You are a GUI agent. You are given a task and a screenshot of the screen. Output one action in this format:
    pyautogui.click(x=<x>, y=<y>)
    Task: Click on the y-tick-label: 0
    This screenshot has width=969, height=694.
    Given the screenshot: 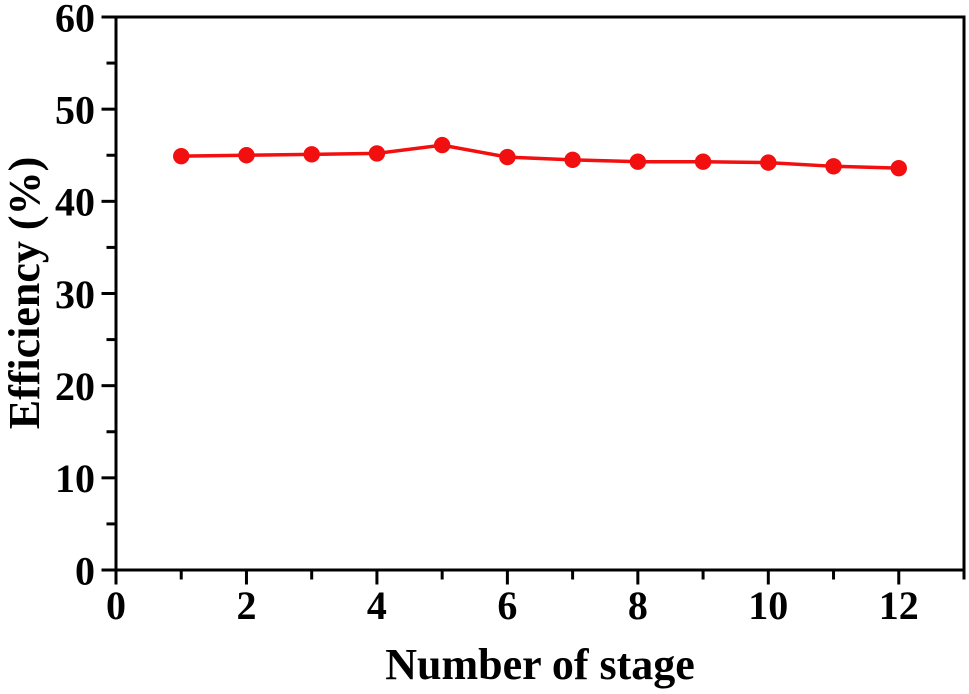 What is the action you would take?
    pyautogui.click(x=85, y=570)
    